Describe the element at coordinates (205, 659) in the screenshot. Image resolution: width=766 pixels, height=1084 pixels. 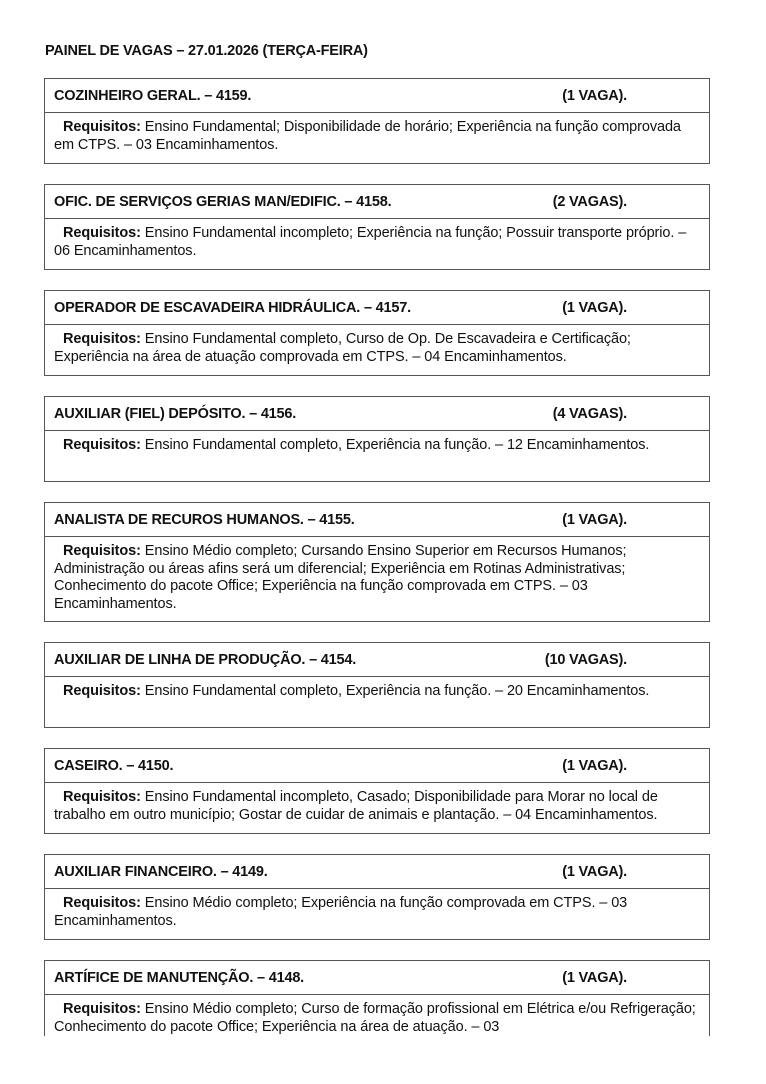
I see `job-title: AUXILIAR DE LINHA DE PRODUÇÃO. – 4154.` at that location.